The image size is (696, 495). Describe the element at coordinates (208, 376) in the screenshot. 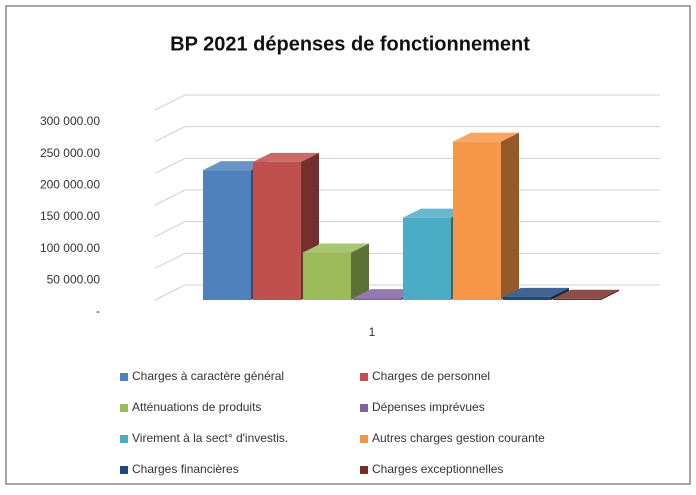

I see `legend-label: Charges à caractère général` at that location.